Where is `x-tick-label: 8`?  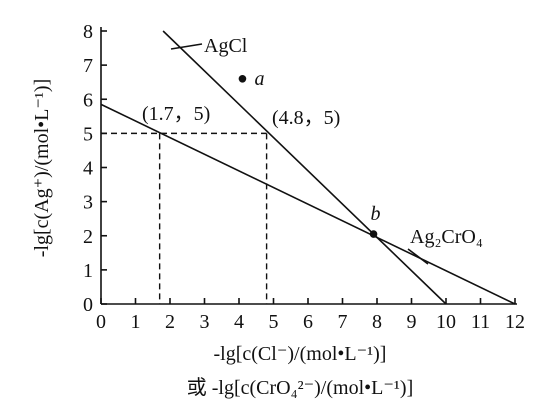 x-tick-label: 8 is located at coordinates (377, 322).